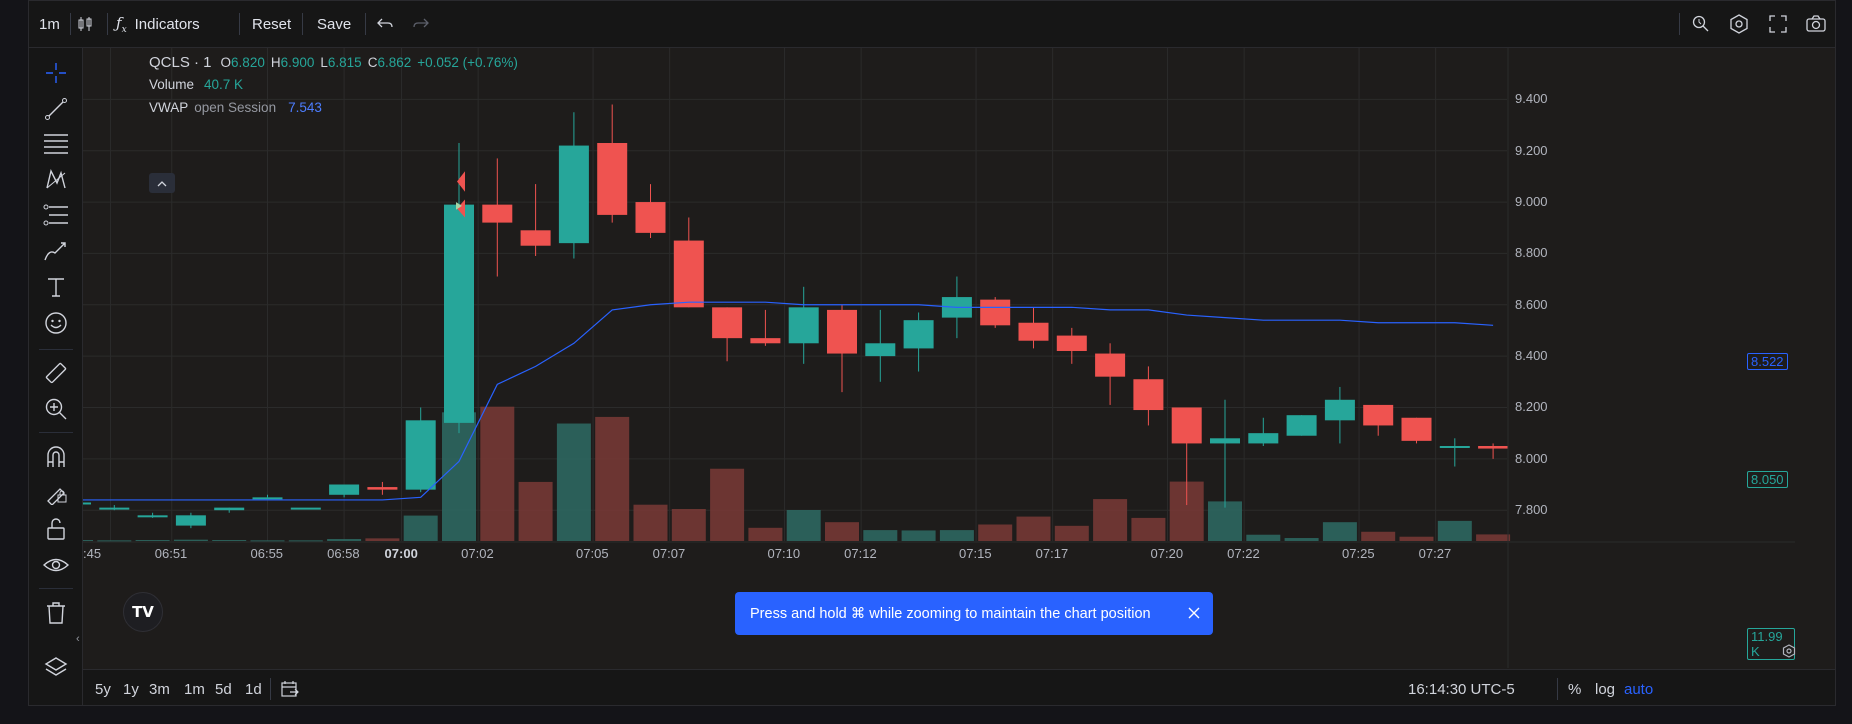  What do you see at coordinates (1701, 24) in the screenshot?
I see `quick-search-icon` at bounding box center [1701, 24].